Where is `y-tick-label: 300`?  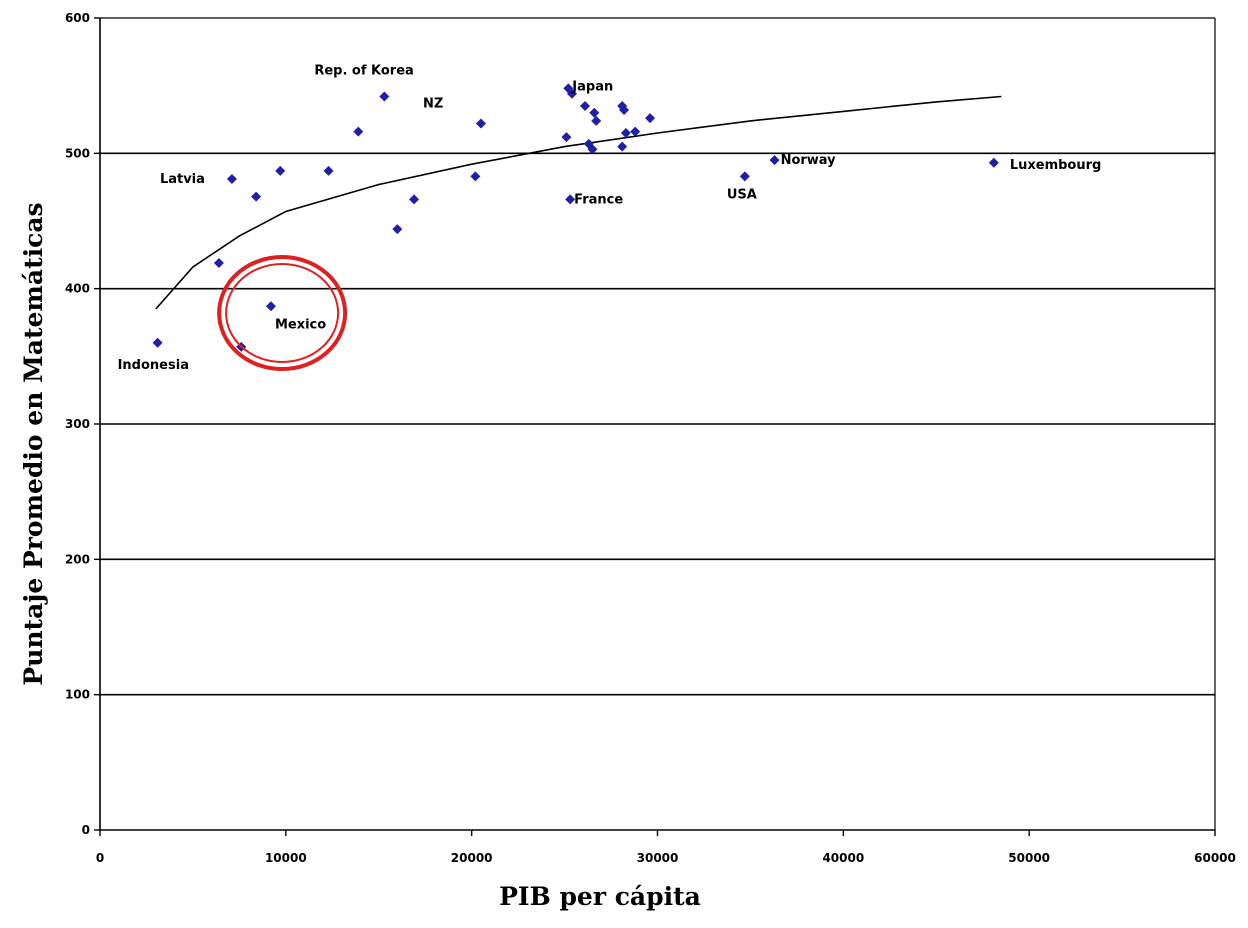 y-tick-label: 300 is located at coordinates (77, 424).